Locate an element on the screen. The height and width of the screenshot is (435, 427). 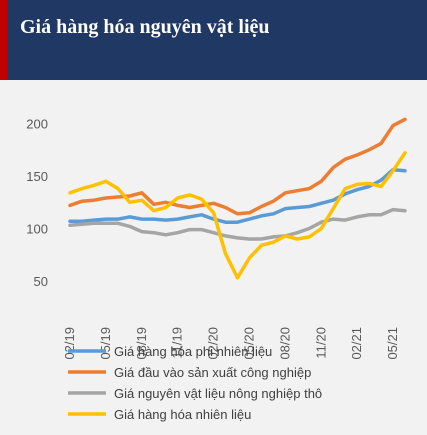
x-tick-label-02-19: 02/19 is located at coordinates (69, 343).